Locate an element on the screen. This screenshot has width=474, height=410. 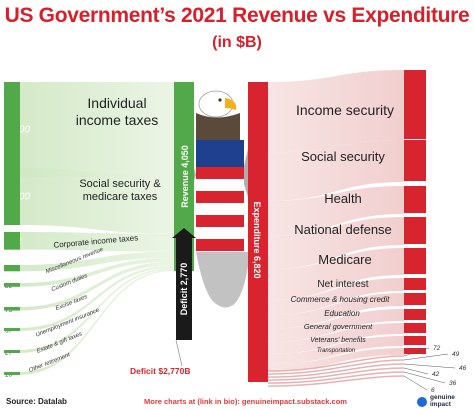
deficit-node-bar is located at coordinates (184, 289).